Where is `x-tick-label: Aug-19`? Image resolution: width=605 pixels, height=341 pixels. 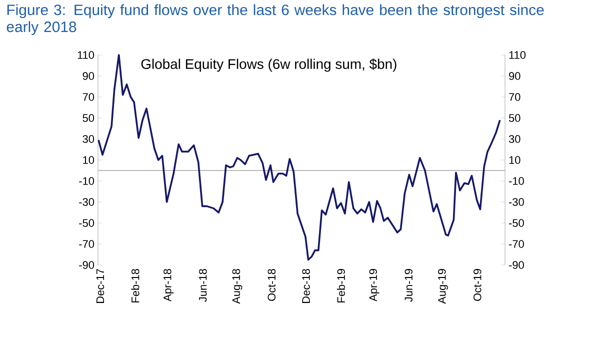 x-tick-label: Aug-19 is located at coordinates (443, 286).